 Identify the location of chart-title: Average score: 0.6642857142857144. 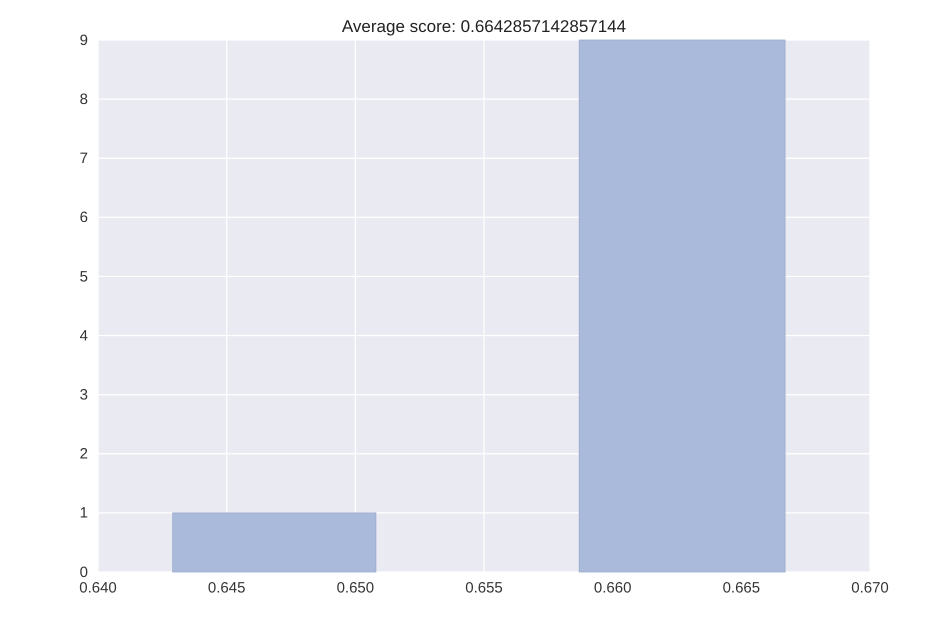
(484, 26).